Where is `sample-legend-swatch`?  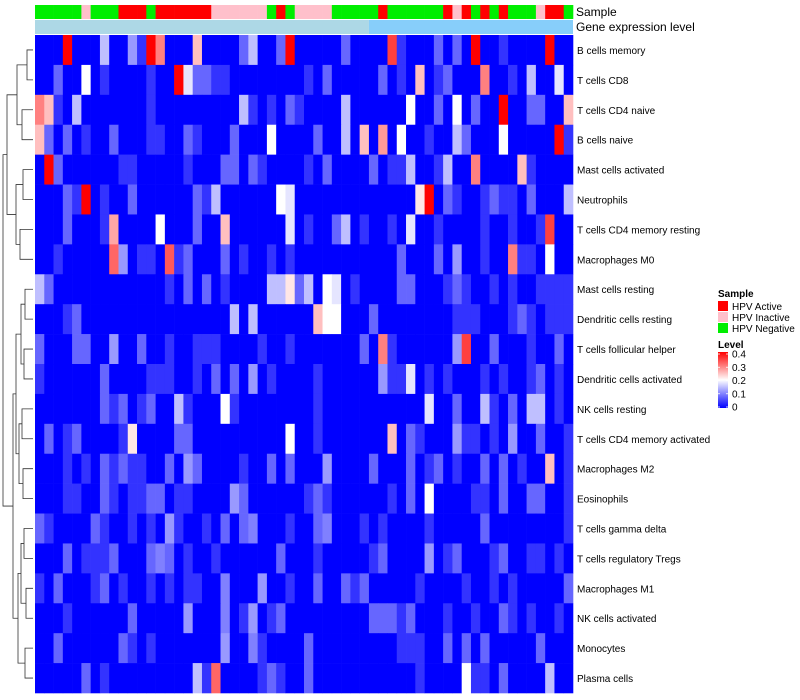
sample-legend-swatch is located at coordinates (723, 306).